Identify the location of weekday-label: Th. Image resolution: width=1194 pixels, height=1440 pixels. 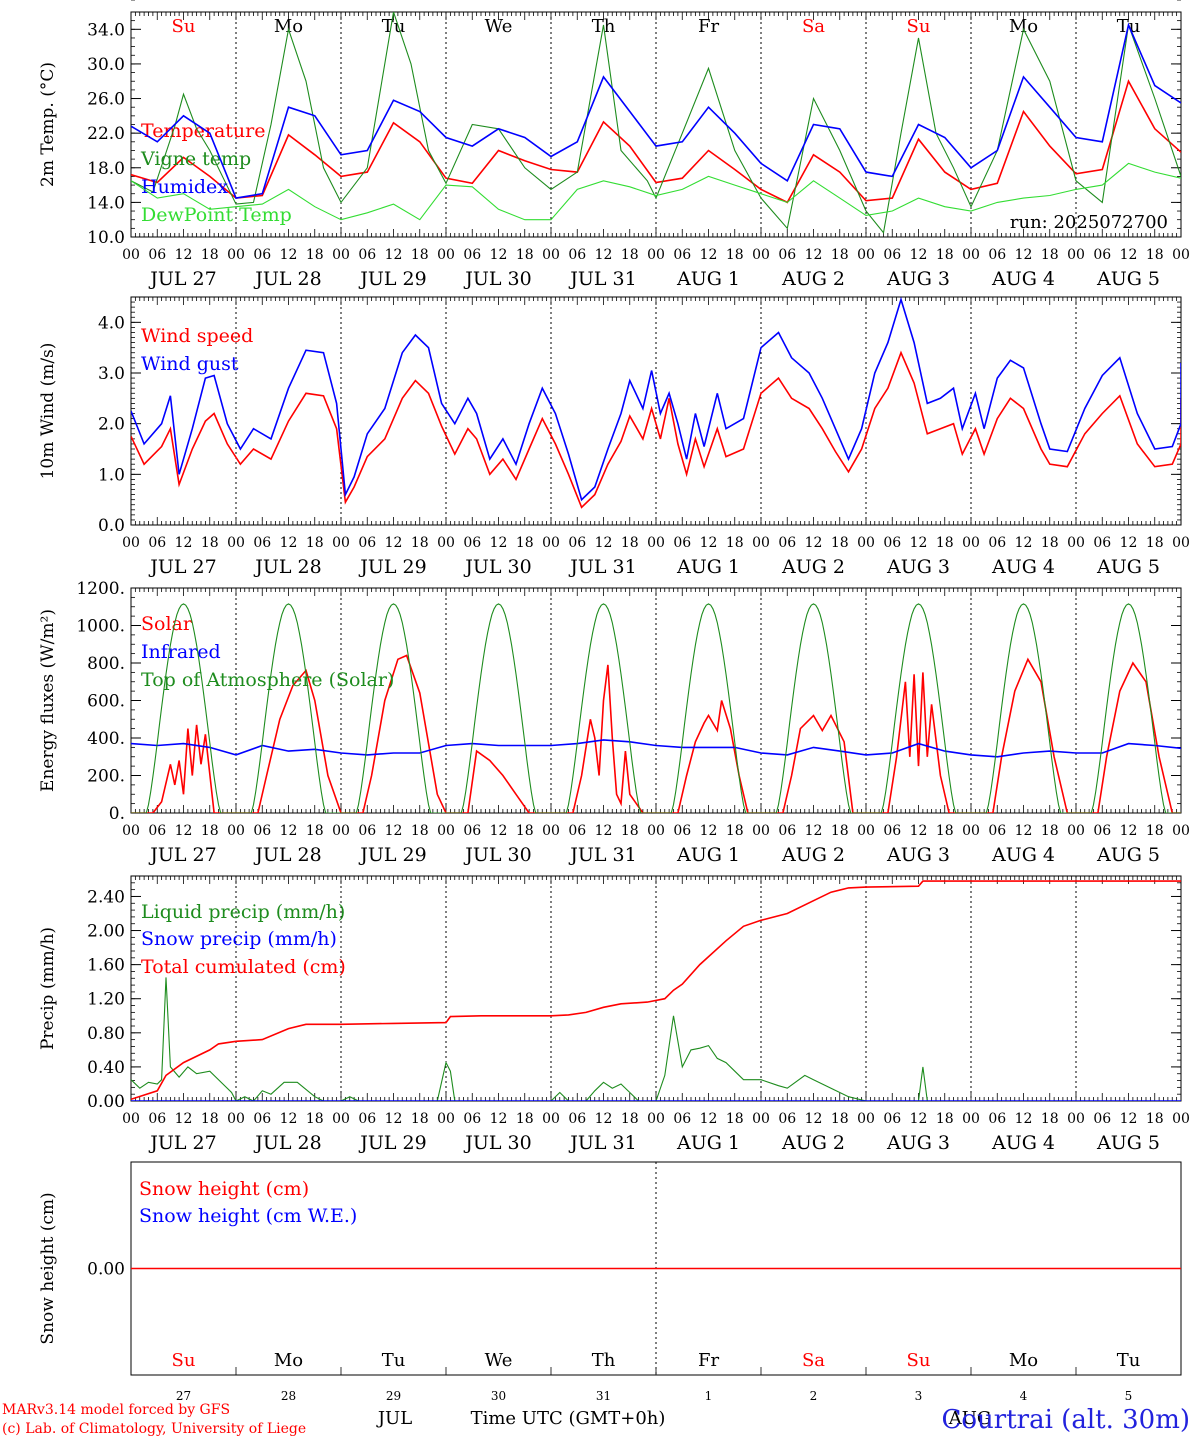
(604, 1360).